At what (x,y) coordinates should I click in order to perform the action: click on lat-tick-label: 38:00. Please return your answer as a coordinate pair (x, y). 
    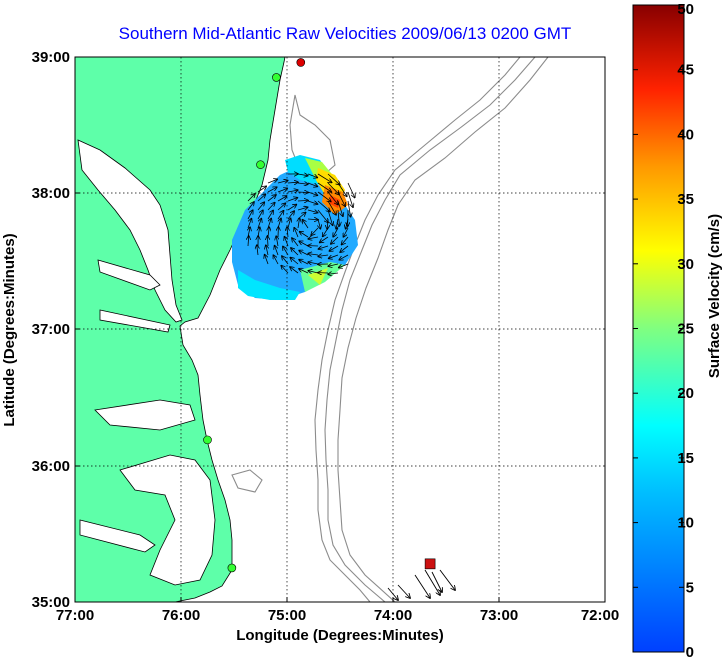
    Looking at the image, I should click on (51, 193).